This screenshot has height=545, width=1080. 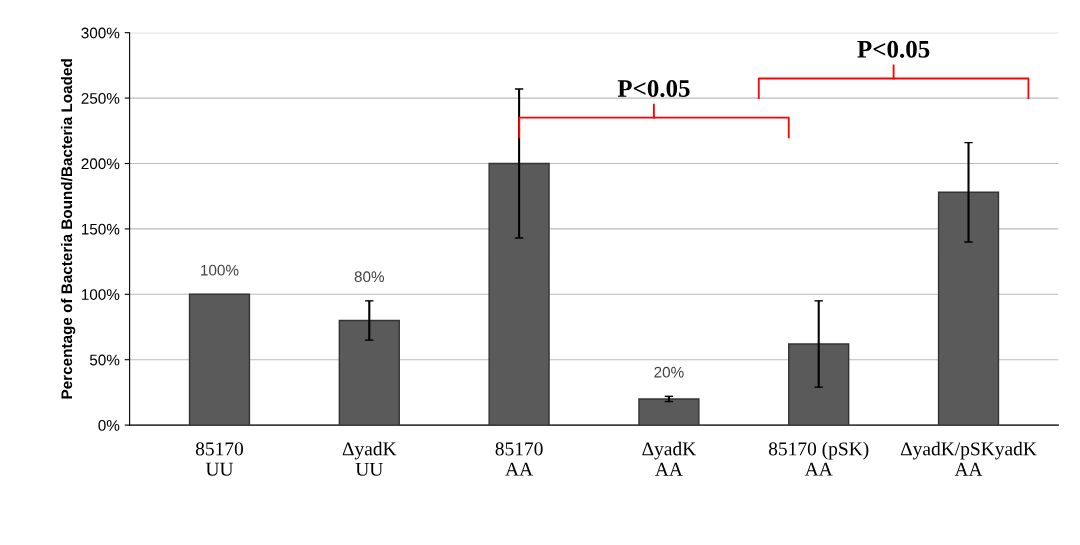 I want to click on y-tick-label: 0%, so click(x=109, y=425).